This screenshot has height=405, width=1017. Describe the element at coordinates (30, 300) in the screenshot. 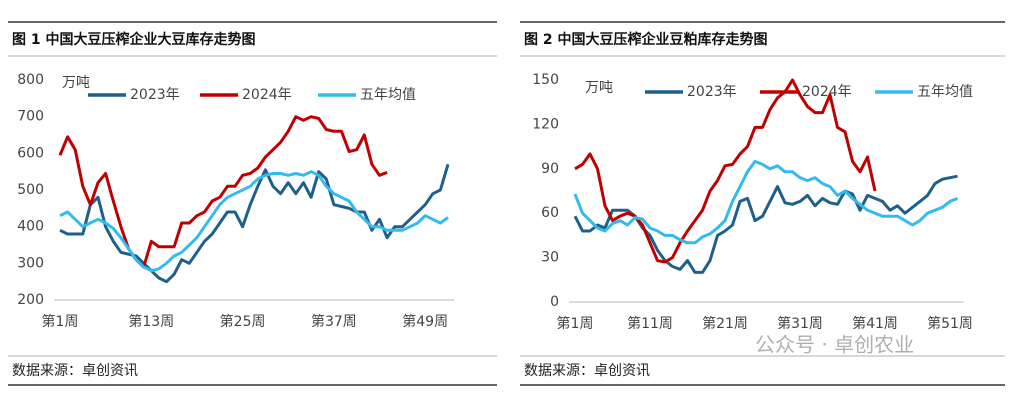

I see `y-tick-label: 200` at that location.